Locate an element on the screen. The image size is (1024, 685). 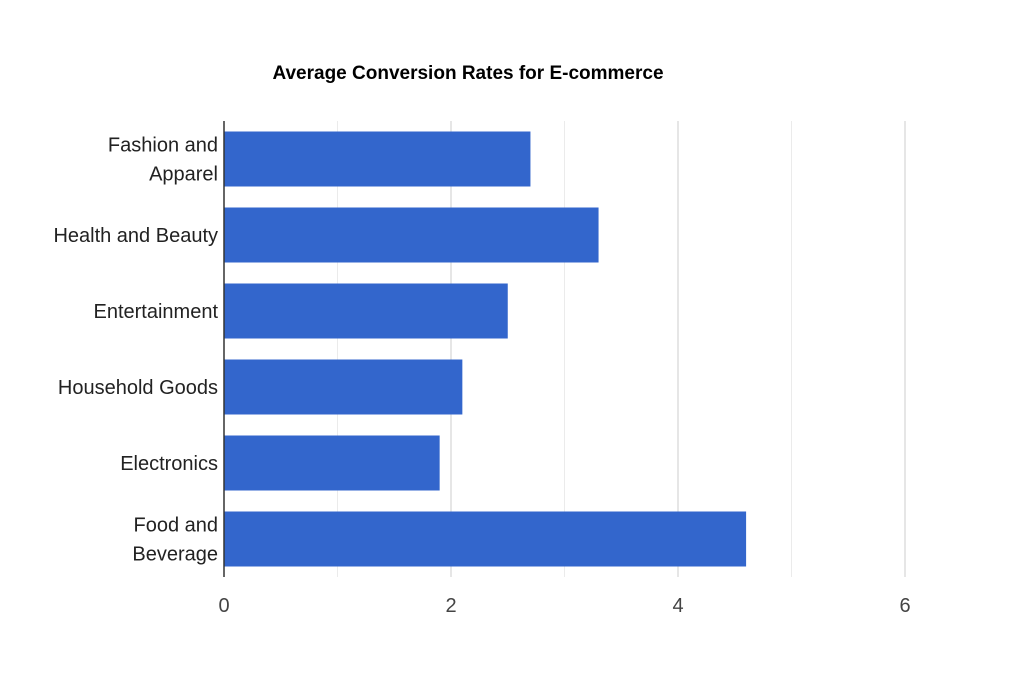
category-label: Electronics is located at coordinates (169, 464).